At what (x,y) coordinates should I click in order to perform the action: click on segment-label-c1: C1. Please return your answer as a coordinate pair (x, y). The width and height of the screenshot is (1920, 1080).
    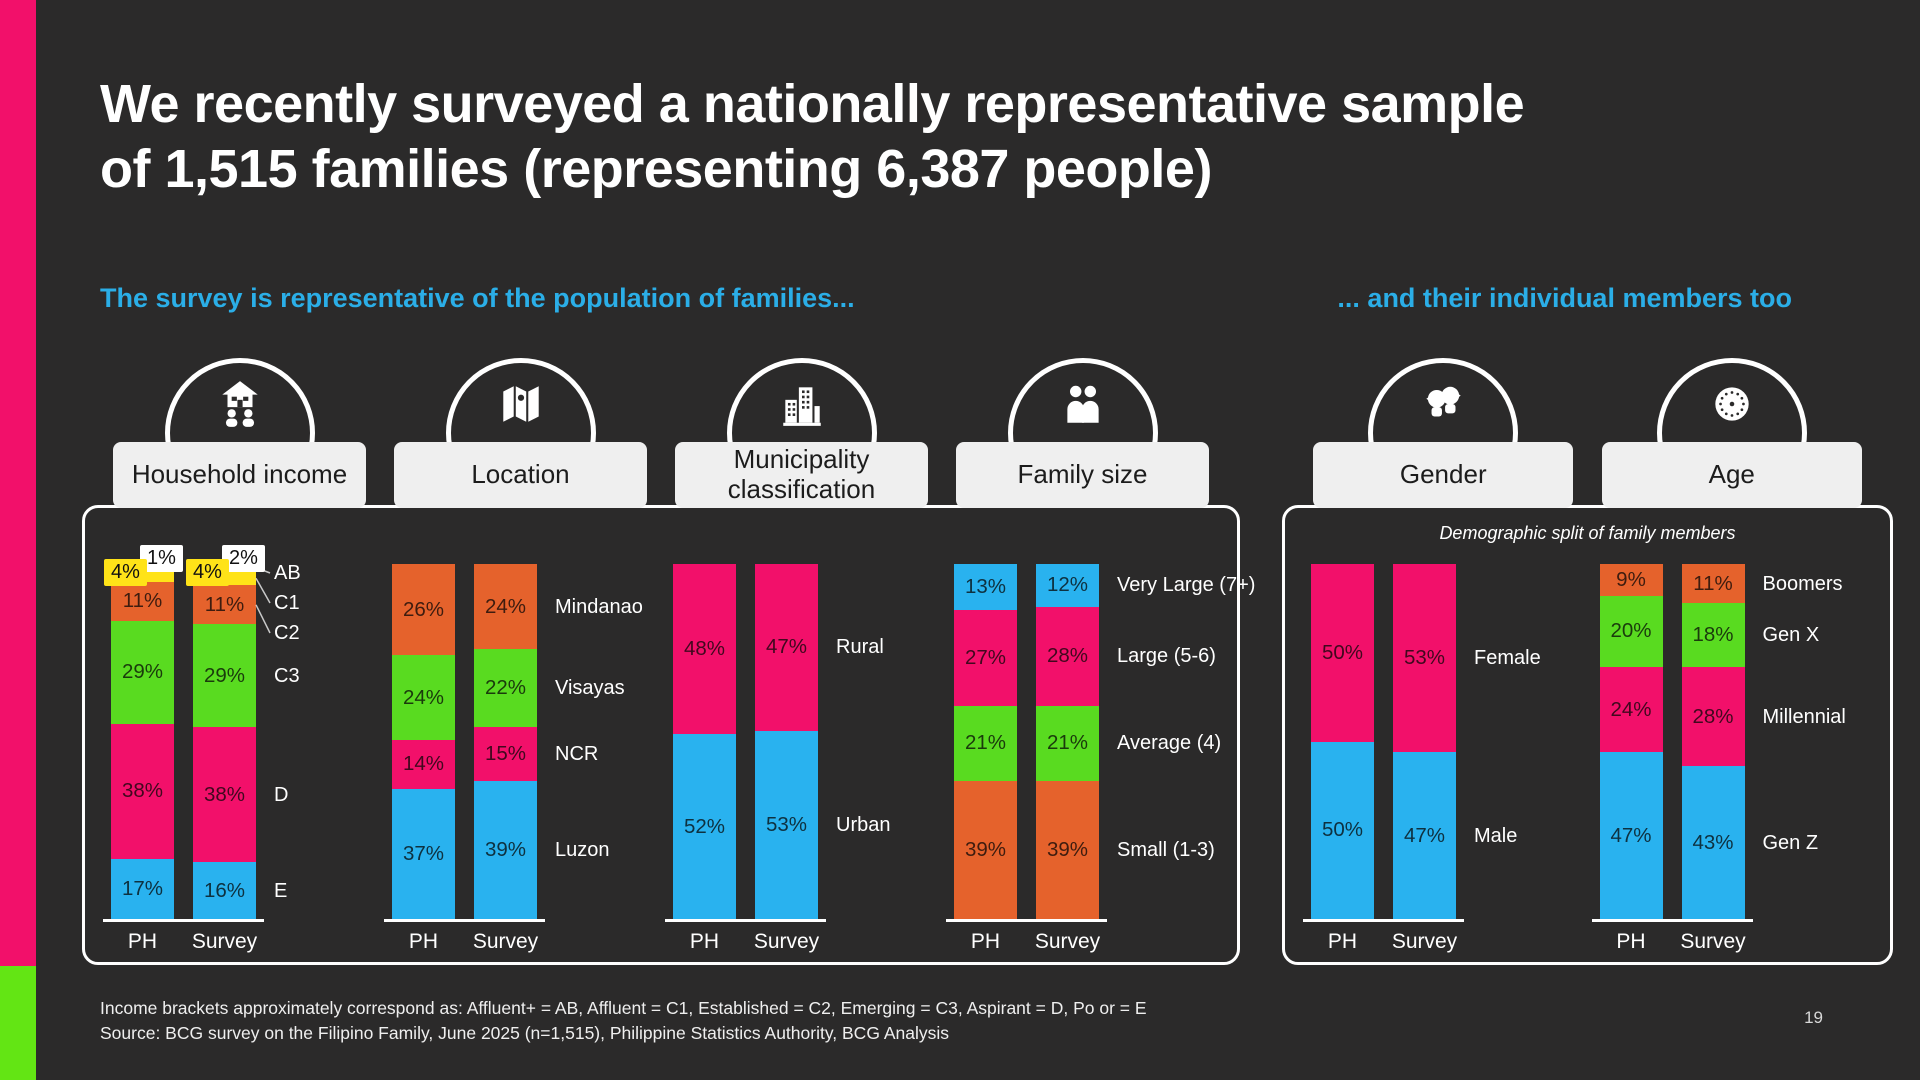
    Looking at the image, I should click on (287, 603).